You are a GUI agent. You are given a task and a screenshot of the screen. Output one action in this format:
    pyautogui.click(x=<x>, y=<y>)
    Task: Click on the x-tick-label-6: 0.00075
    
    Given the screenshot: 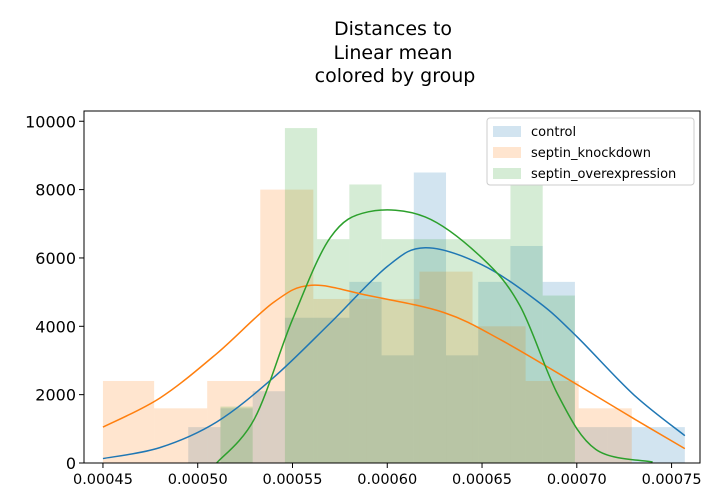 What is the action you would take?
    pyautogui.click(x=672, y=480)
    